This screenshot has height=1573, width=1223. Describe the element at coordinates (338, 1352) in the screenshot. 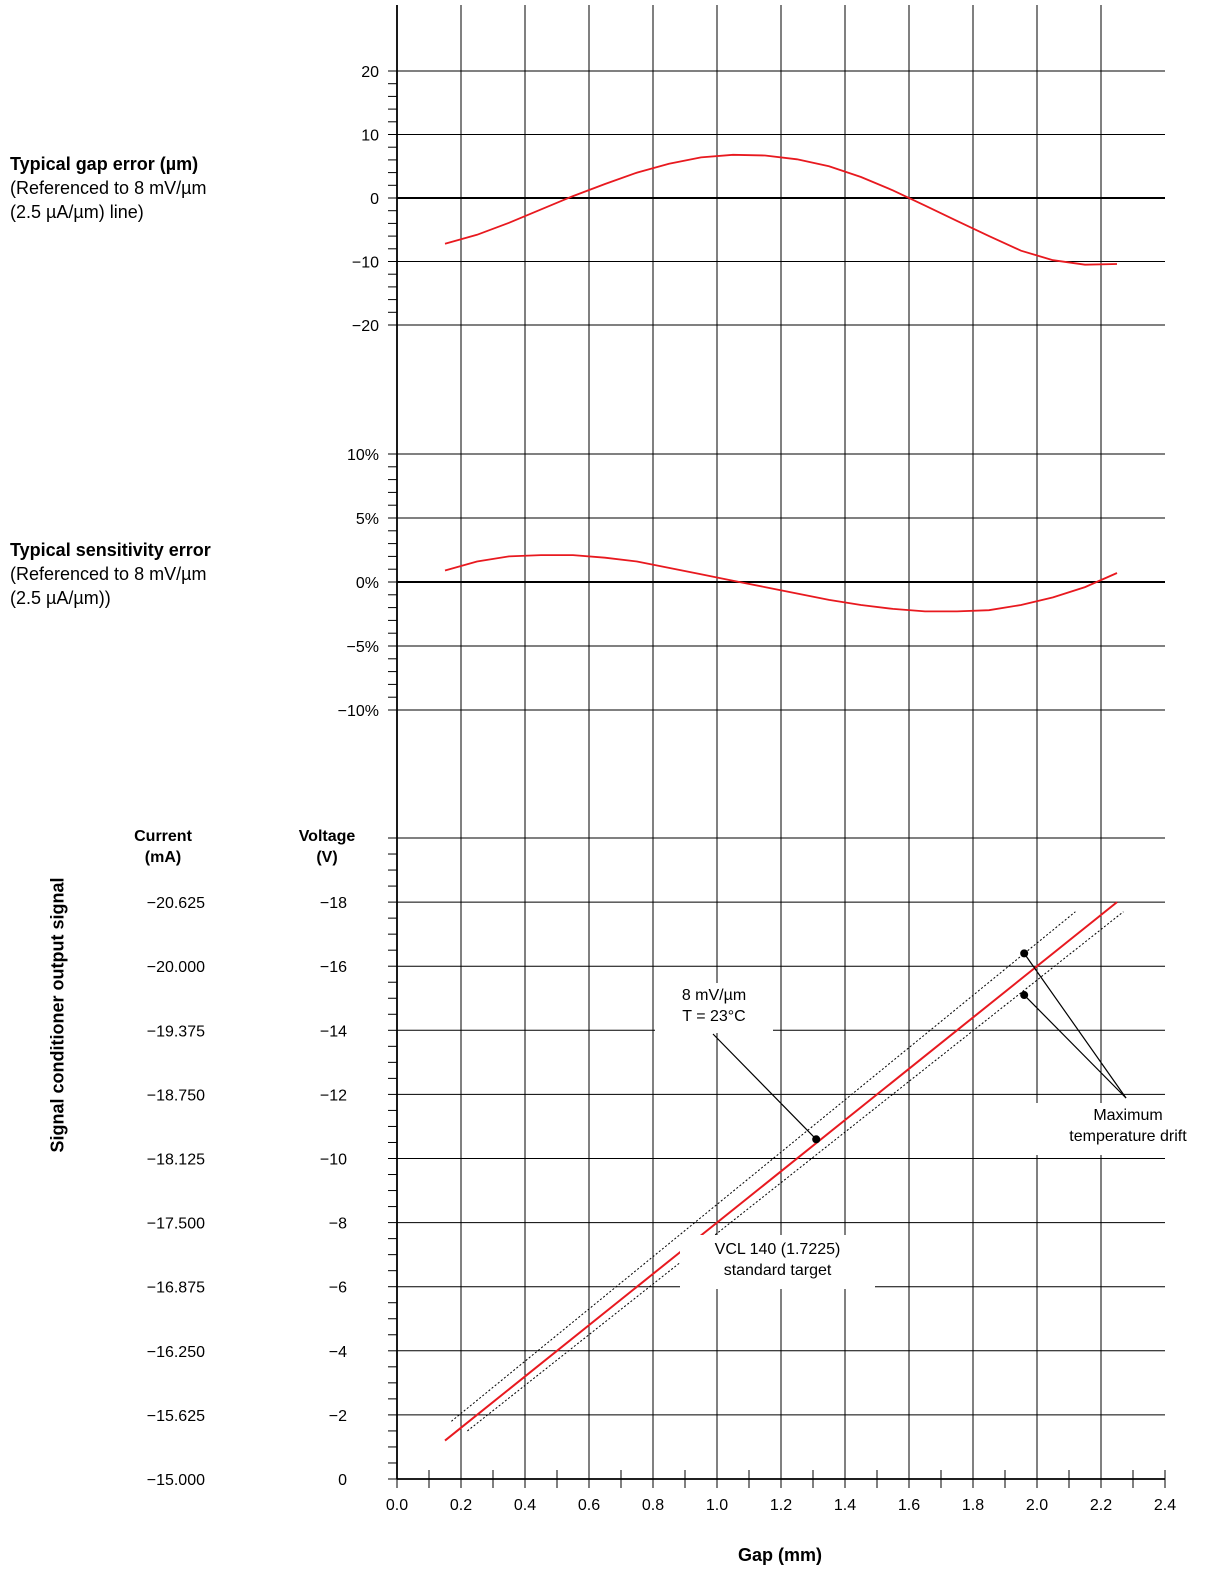

I see `voltage-tick-label: −4` at that location.